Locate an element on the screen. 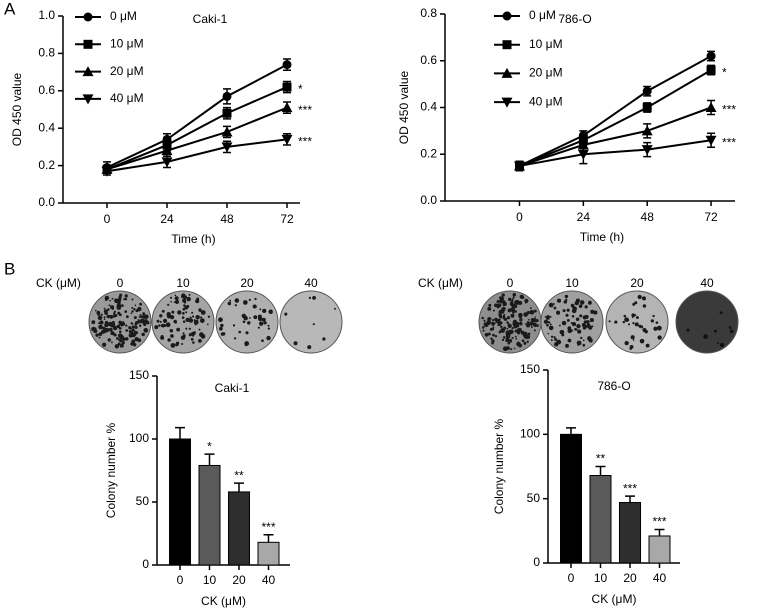 The width and height of the screenshot is (765, 611). y-tick-label: 0 is located at coordinates (536, 562).